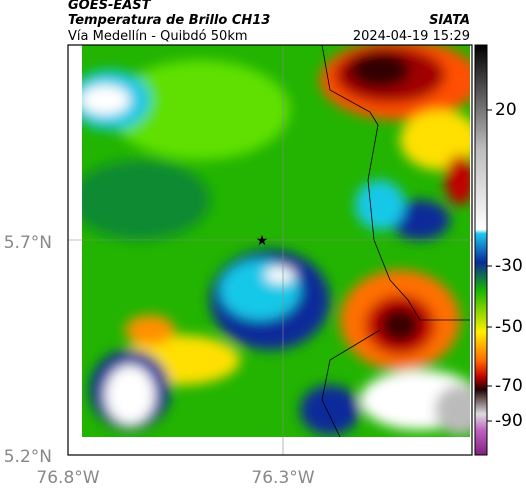  I want to click on location-star: ★, so click(262, 241).